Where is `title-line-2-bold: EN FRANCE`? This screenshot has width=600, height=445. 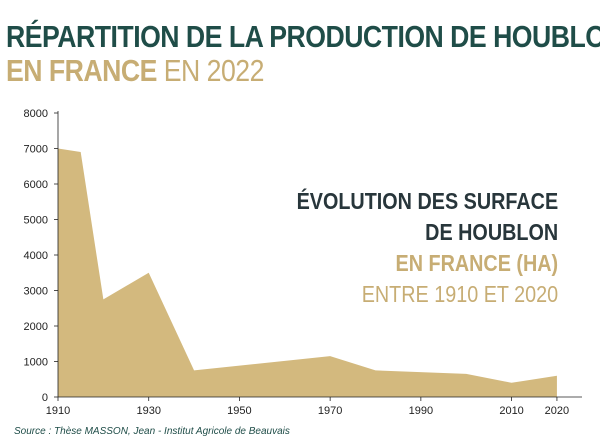
title-line-2-bold: EN FRANCE is located at coordinates (81, 70).